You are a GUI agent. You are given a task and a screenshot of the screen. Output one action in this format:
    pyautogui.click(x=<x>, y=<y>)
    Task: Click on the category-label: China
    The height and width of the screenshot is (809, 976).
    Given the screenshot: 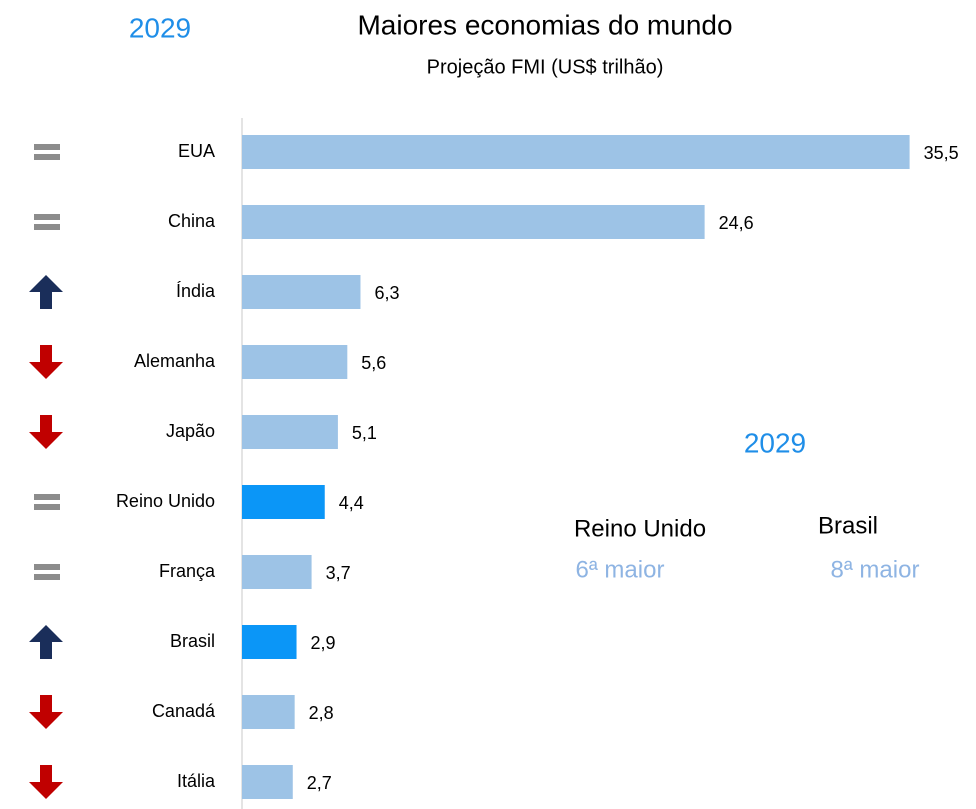 What is the action you would take?
    pyautogui.click(x=192, y=221)
    